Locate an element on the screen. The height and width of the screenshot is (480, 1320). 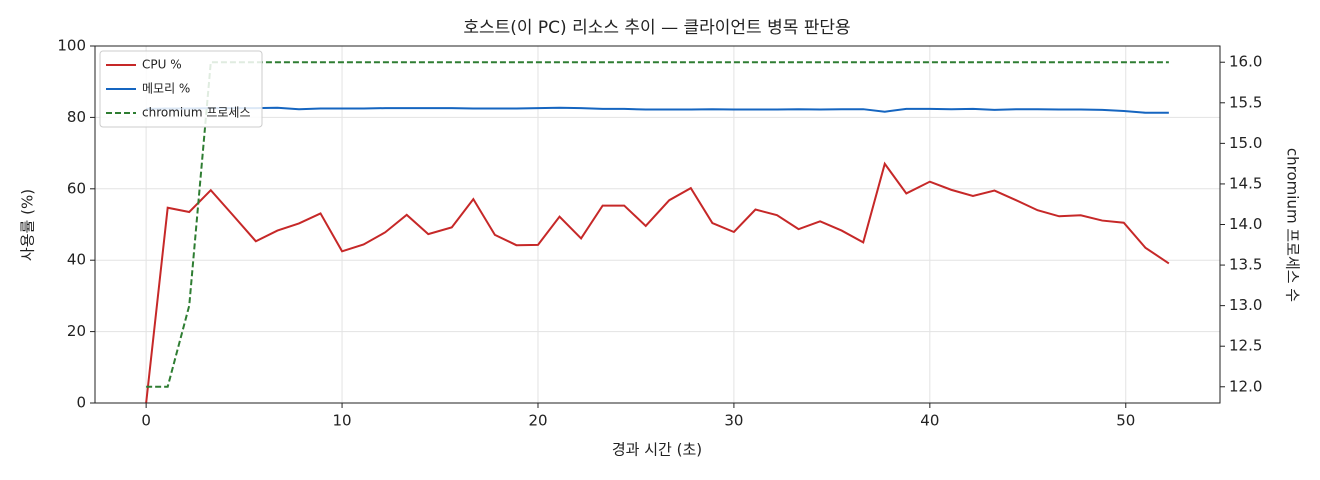
y2-tick-label: 13.0 is located at coordinates (1245, 305).